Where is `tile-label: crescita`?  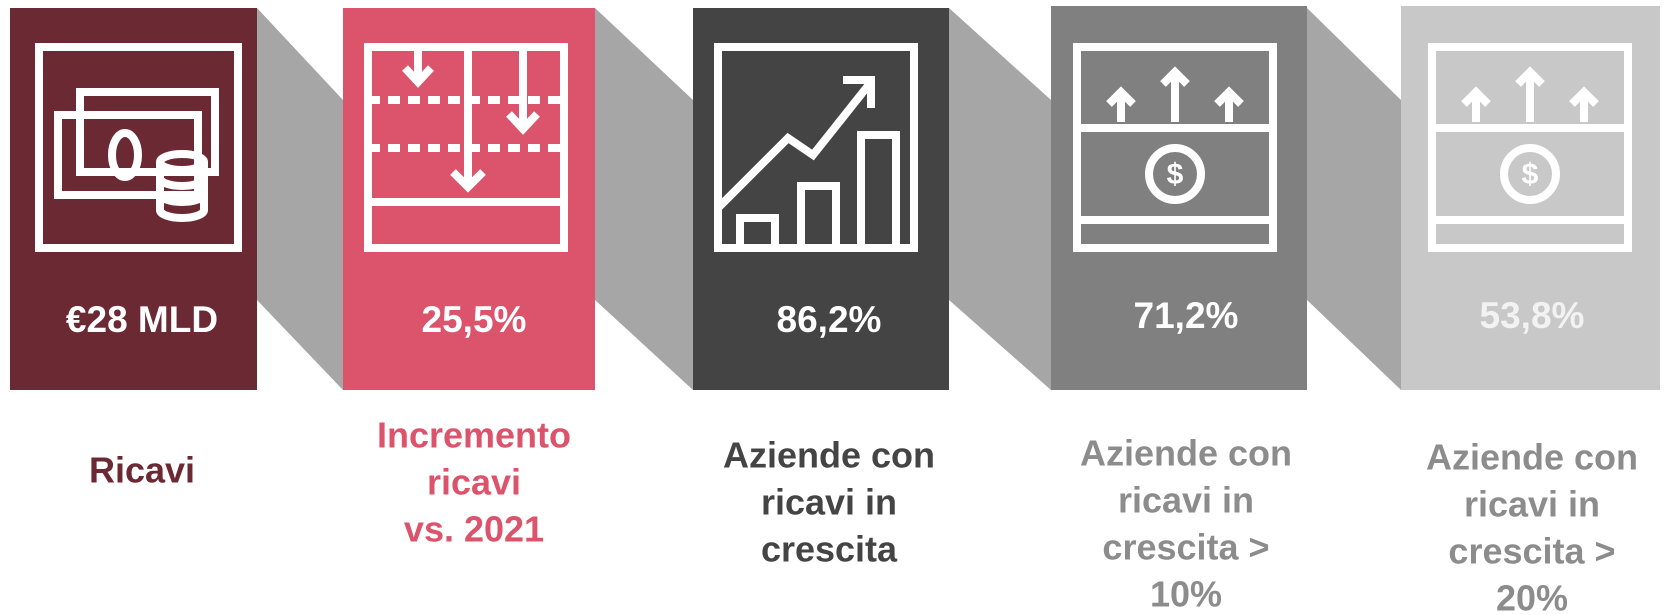 tile-label: crescita is located at coordinates (829, 549).